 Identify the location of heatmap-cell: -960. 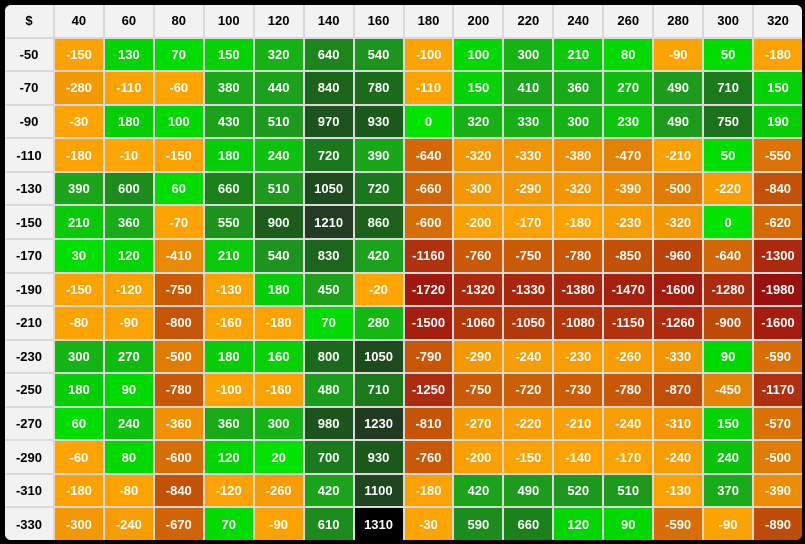
(678, 255).